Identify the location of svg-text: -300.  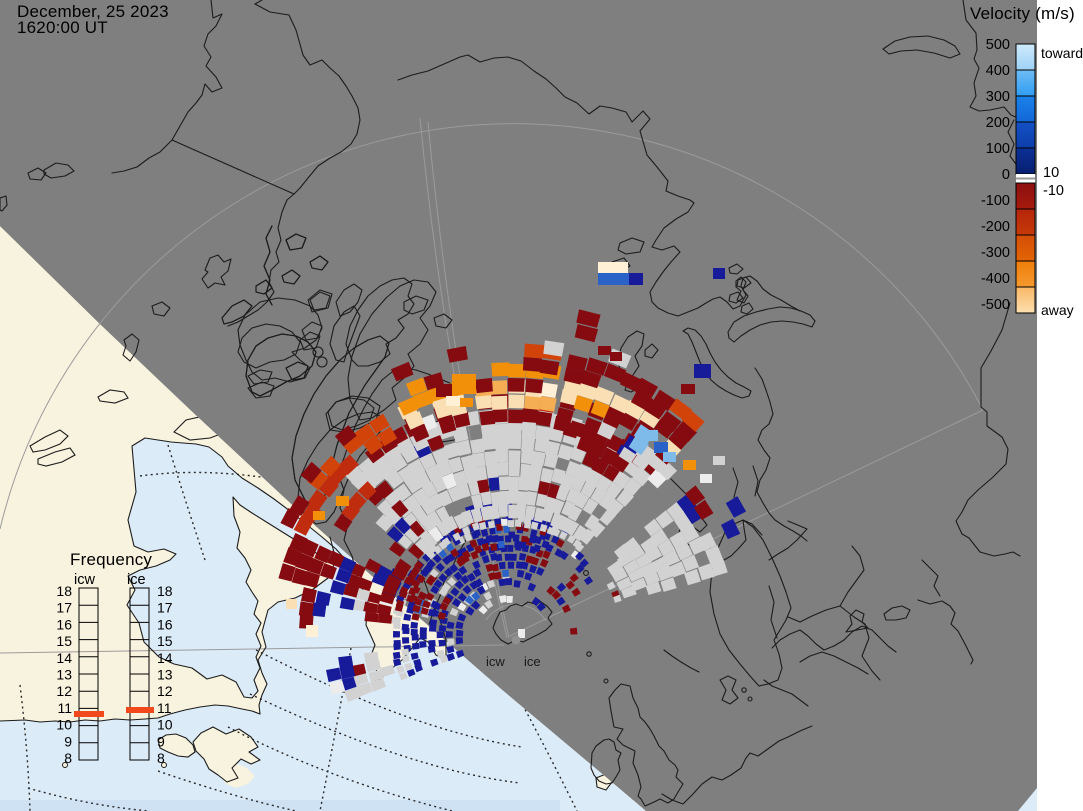
(995, 253).